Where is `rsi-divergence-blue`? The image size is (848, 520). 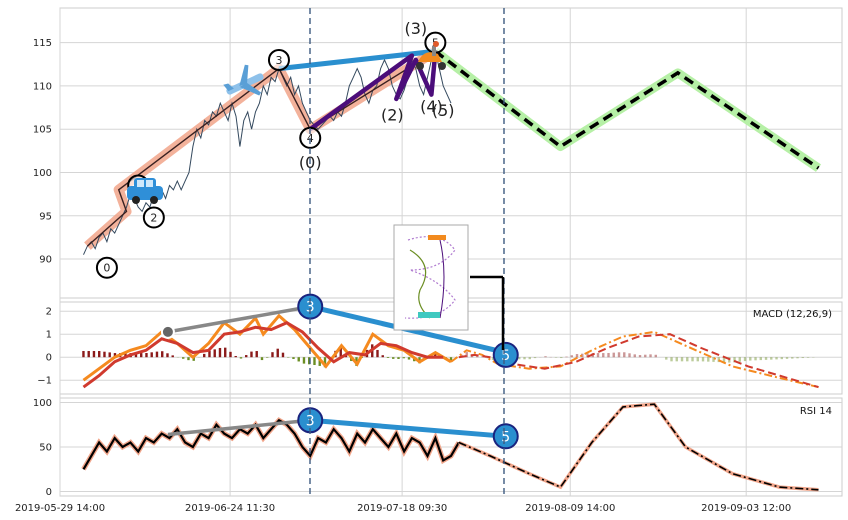
rsi-divergence-blue is located at coordinates (408, 428).